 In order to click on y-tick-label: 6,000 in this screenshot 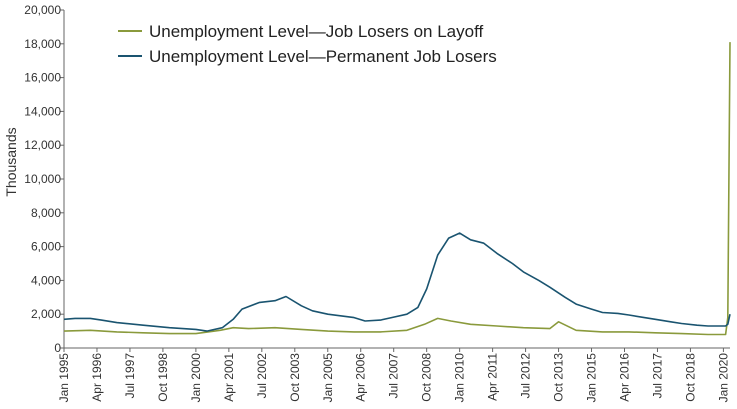, I will do `click(46, 247)`.